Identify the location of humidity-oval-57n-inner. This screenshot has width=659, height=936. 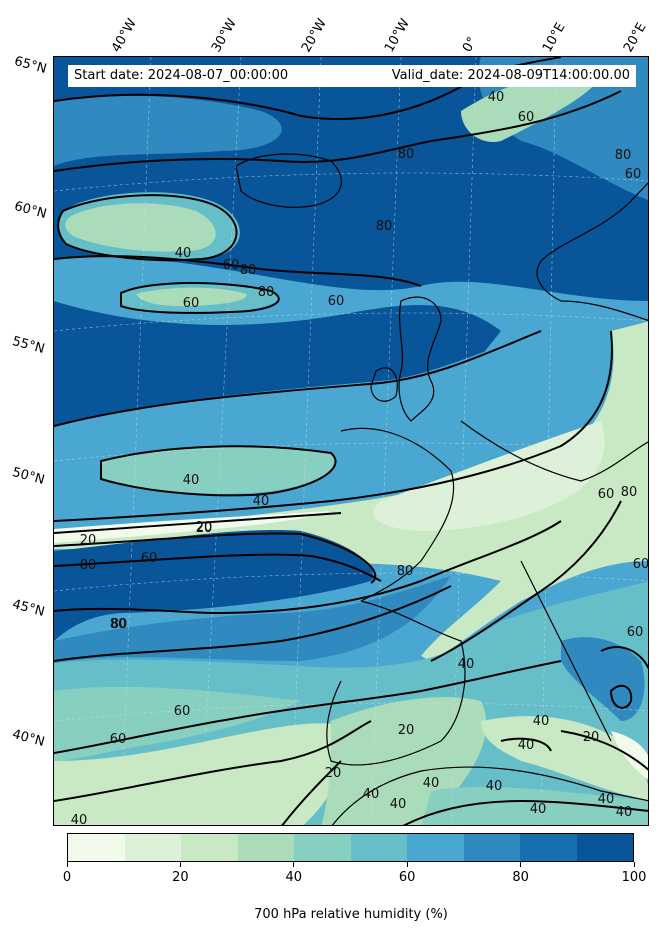
(191, 297).